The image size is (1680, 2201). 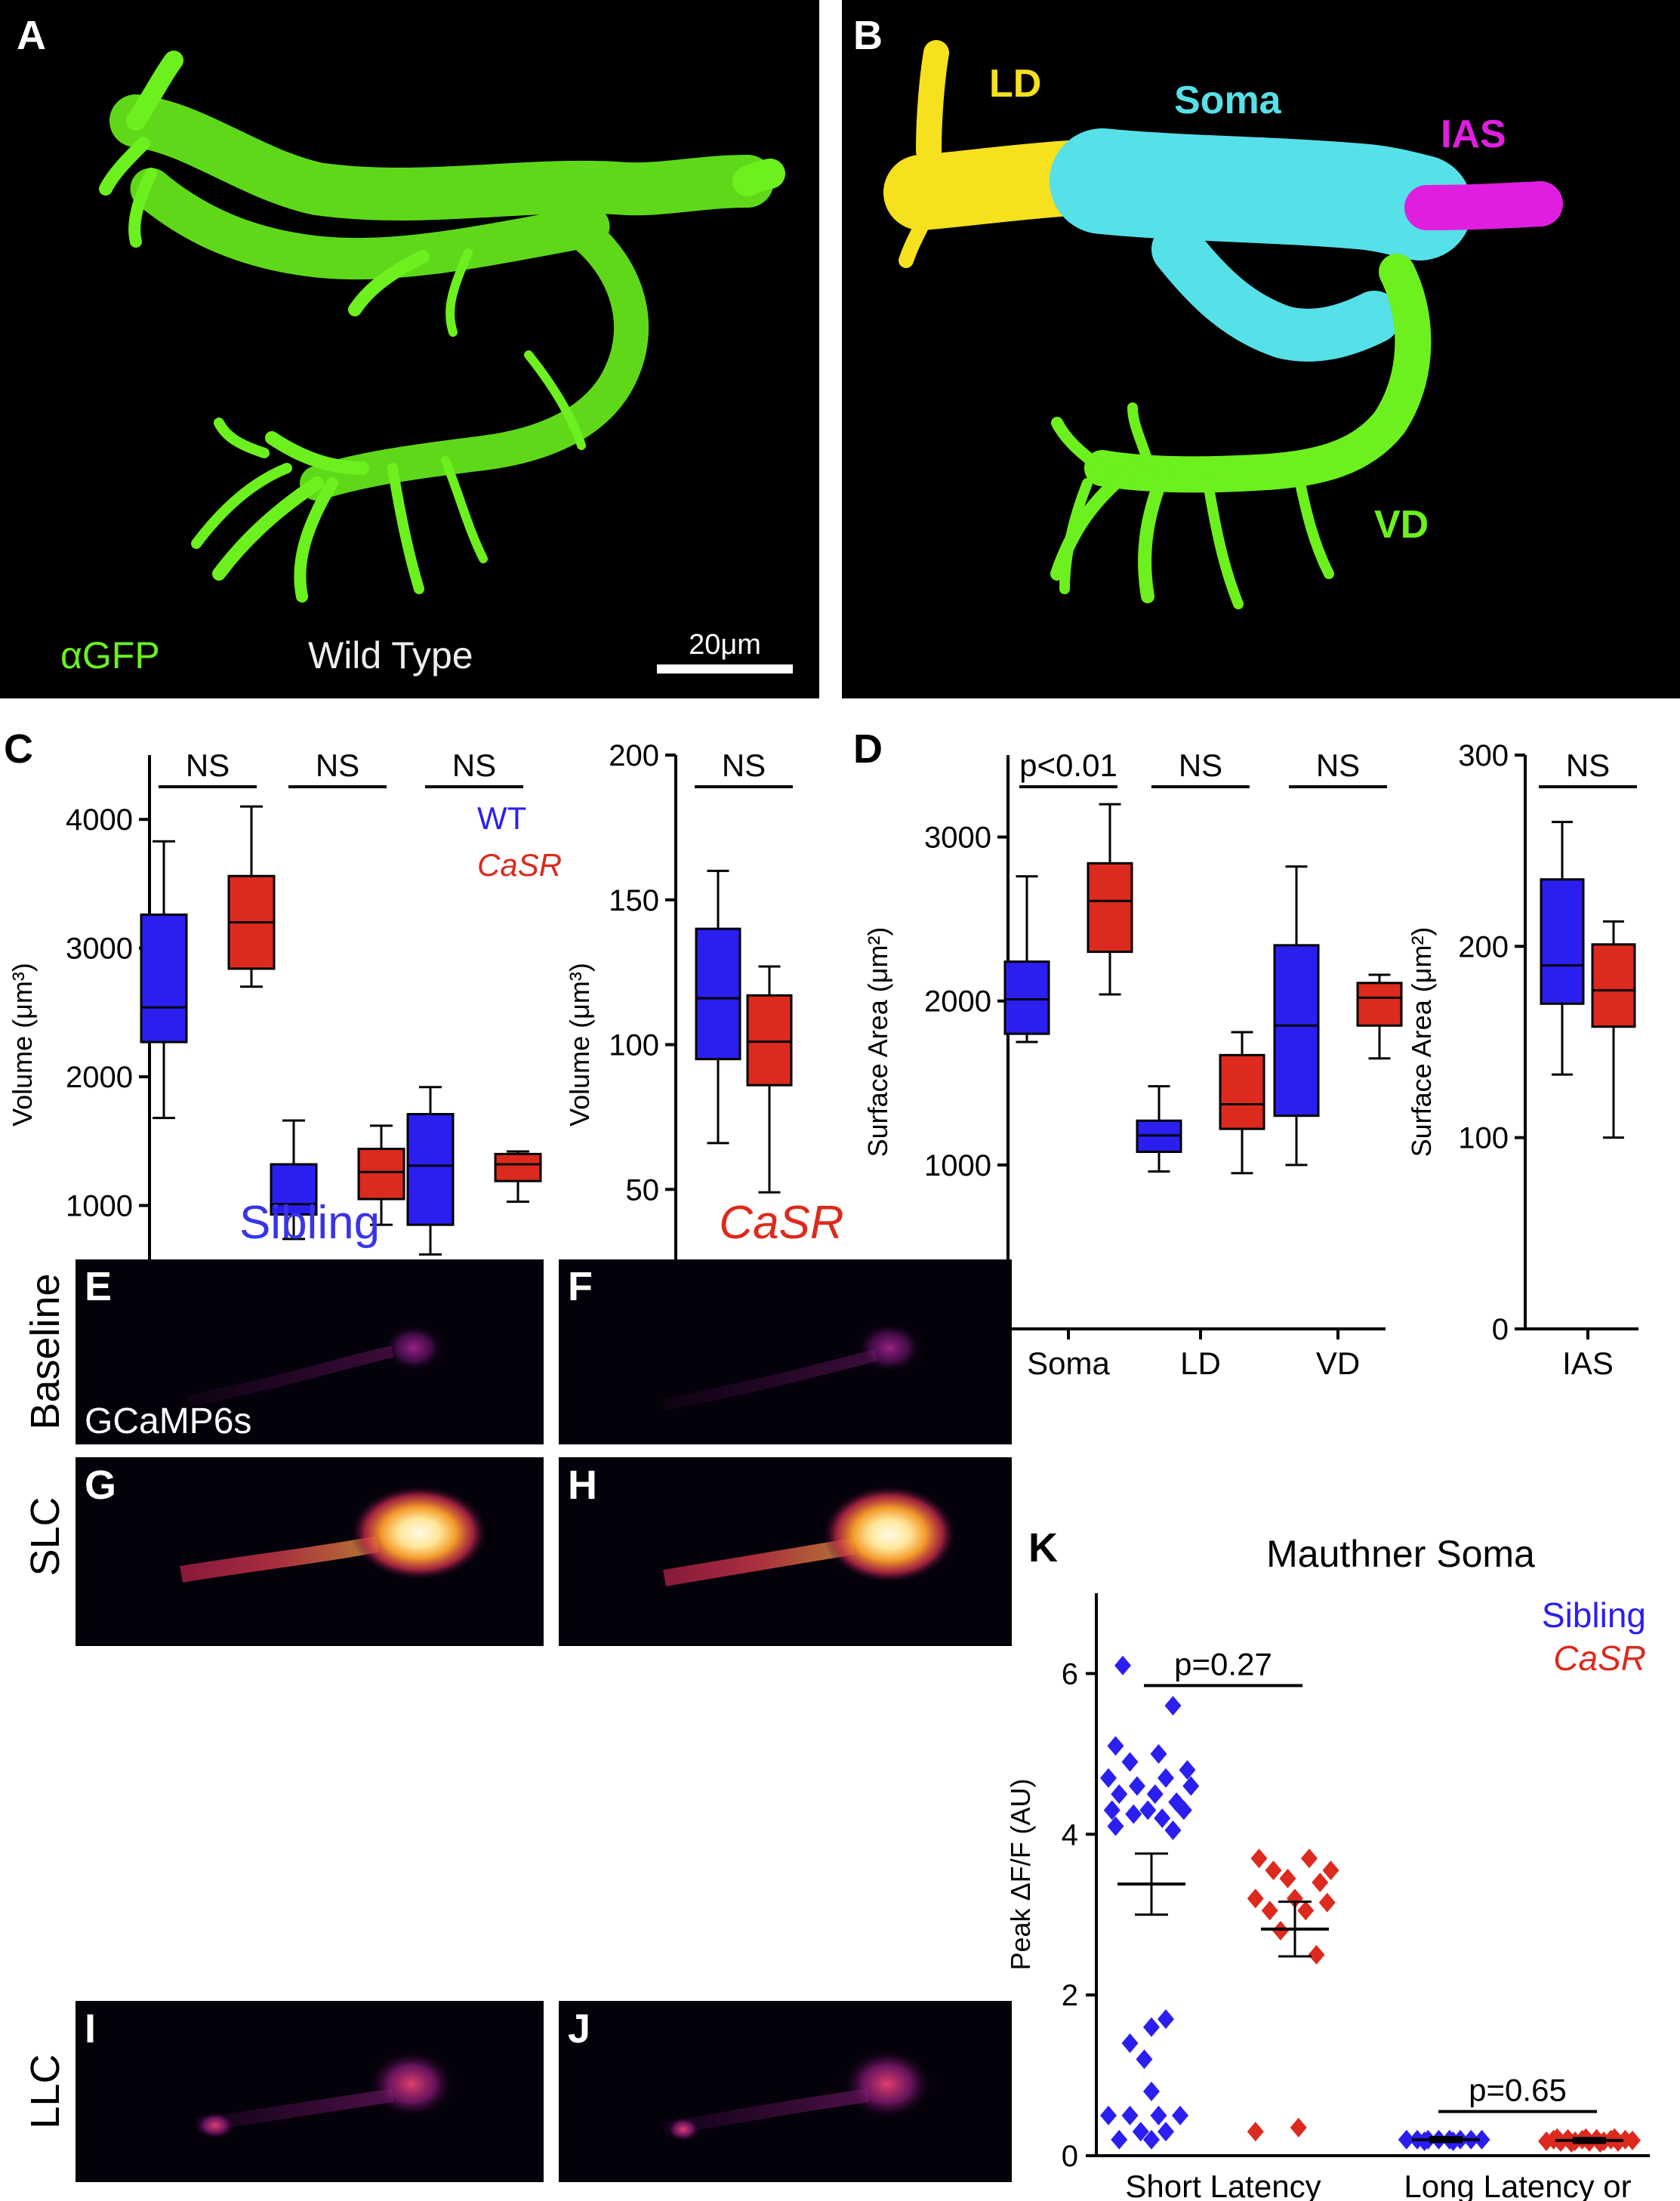 I want to click on chart-surface-area-ias: 0 100 200 300 Surface Area (μm²) IAS NS, so click(x=1522, y=1060).